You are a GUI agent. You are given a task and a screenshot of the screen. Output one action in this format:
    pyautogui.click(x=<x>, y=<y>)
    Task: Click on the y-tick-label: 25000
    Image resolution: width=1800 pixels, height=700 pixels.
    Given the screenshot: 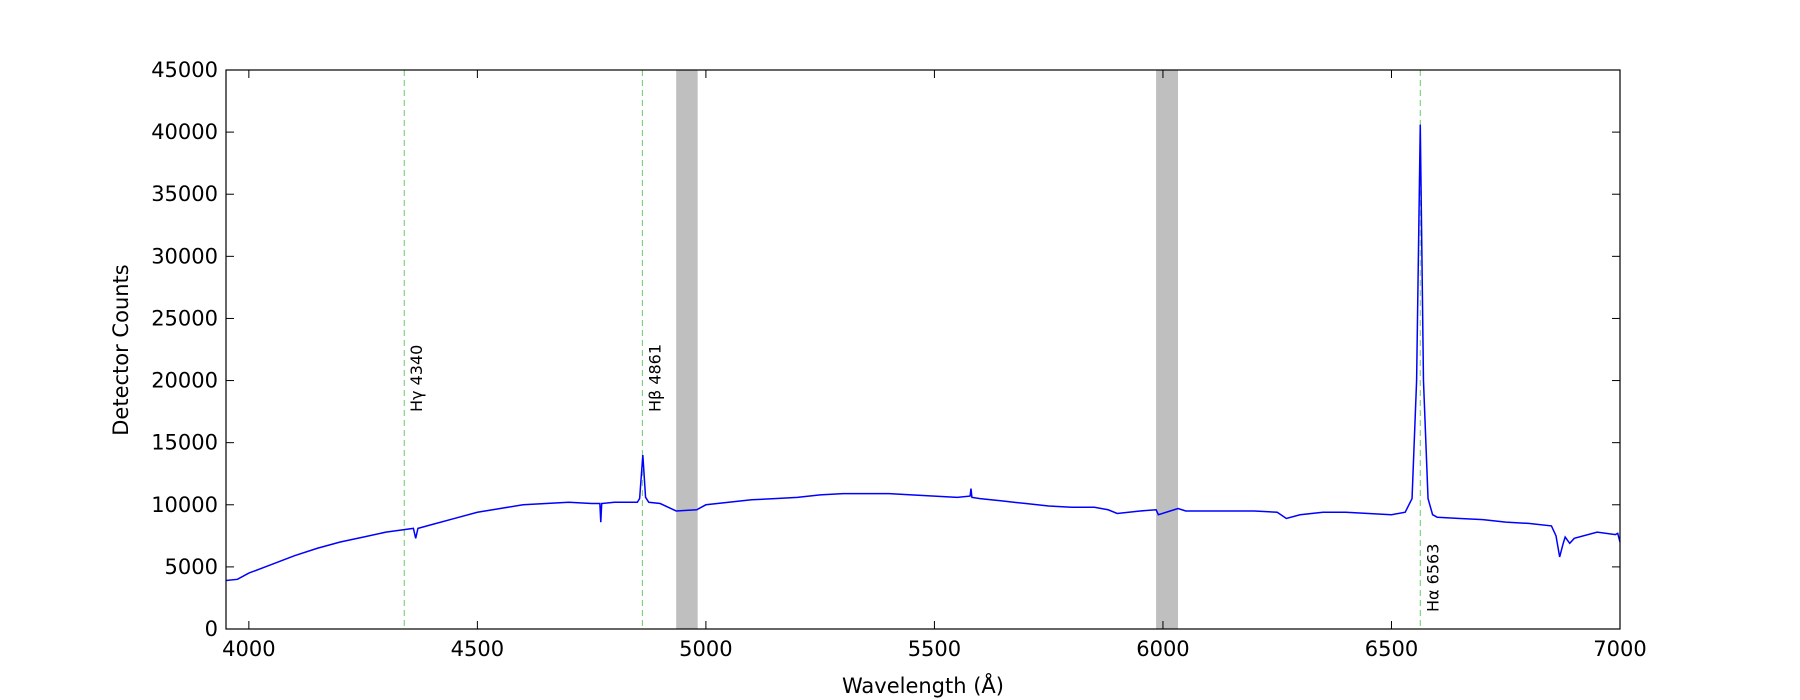 What is the action you would take?
    pyautogui.click(x=184, y=318)
    